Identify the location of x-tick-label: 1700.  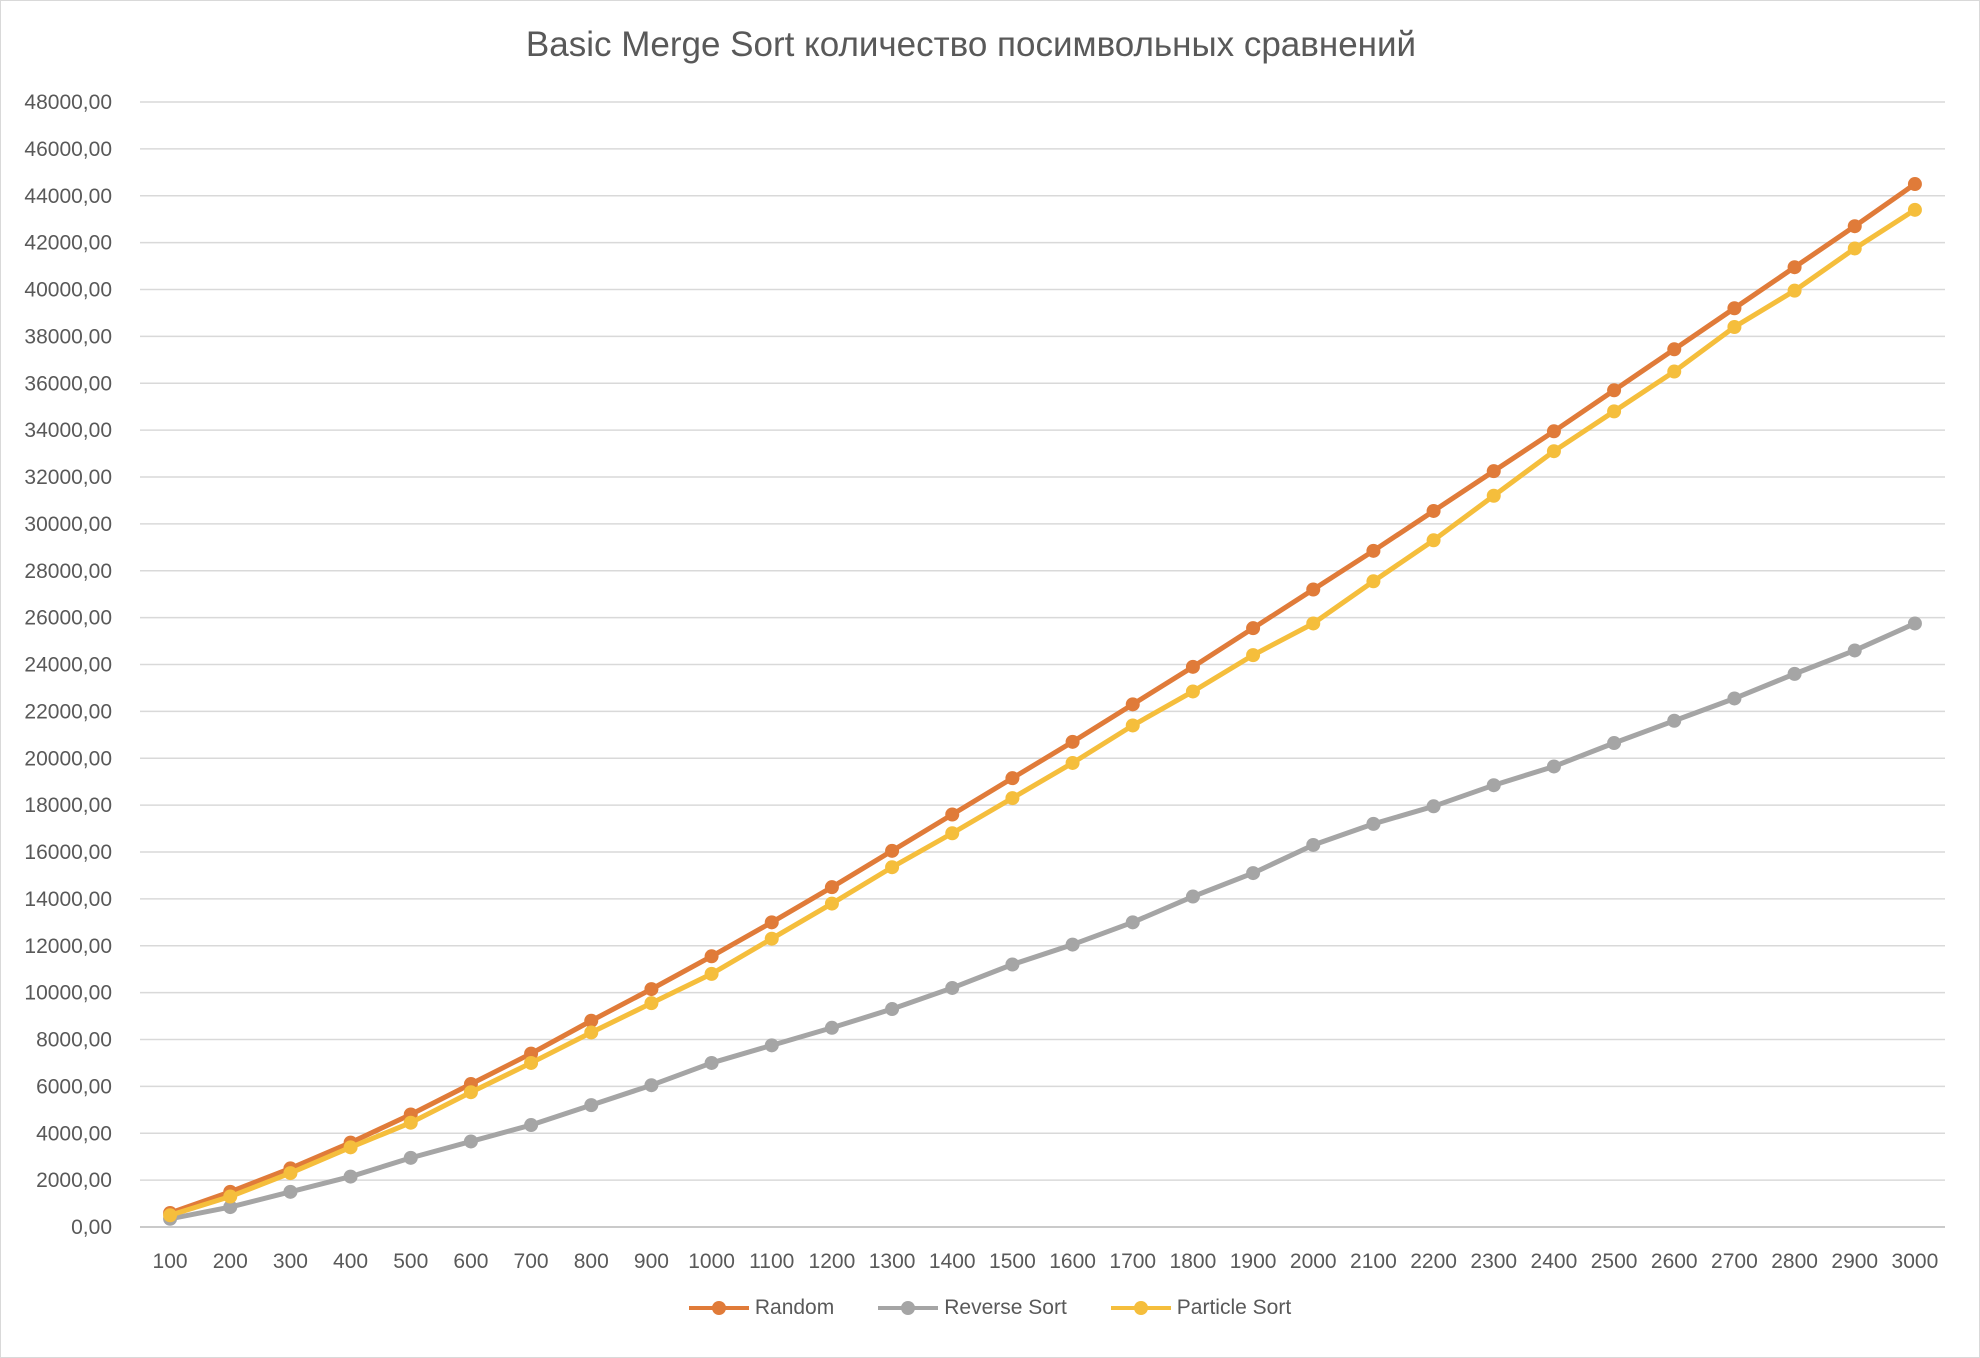
(1132, 1261).